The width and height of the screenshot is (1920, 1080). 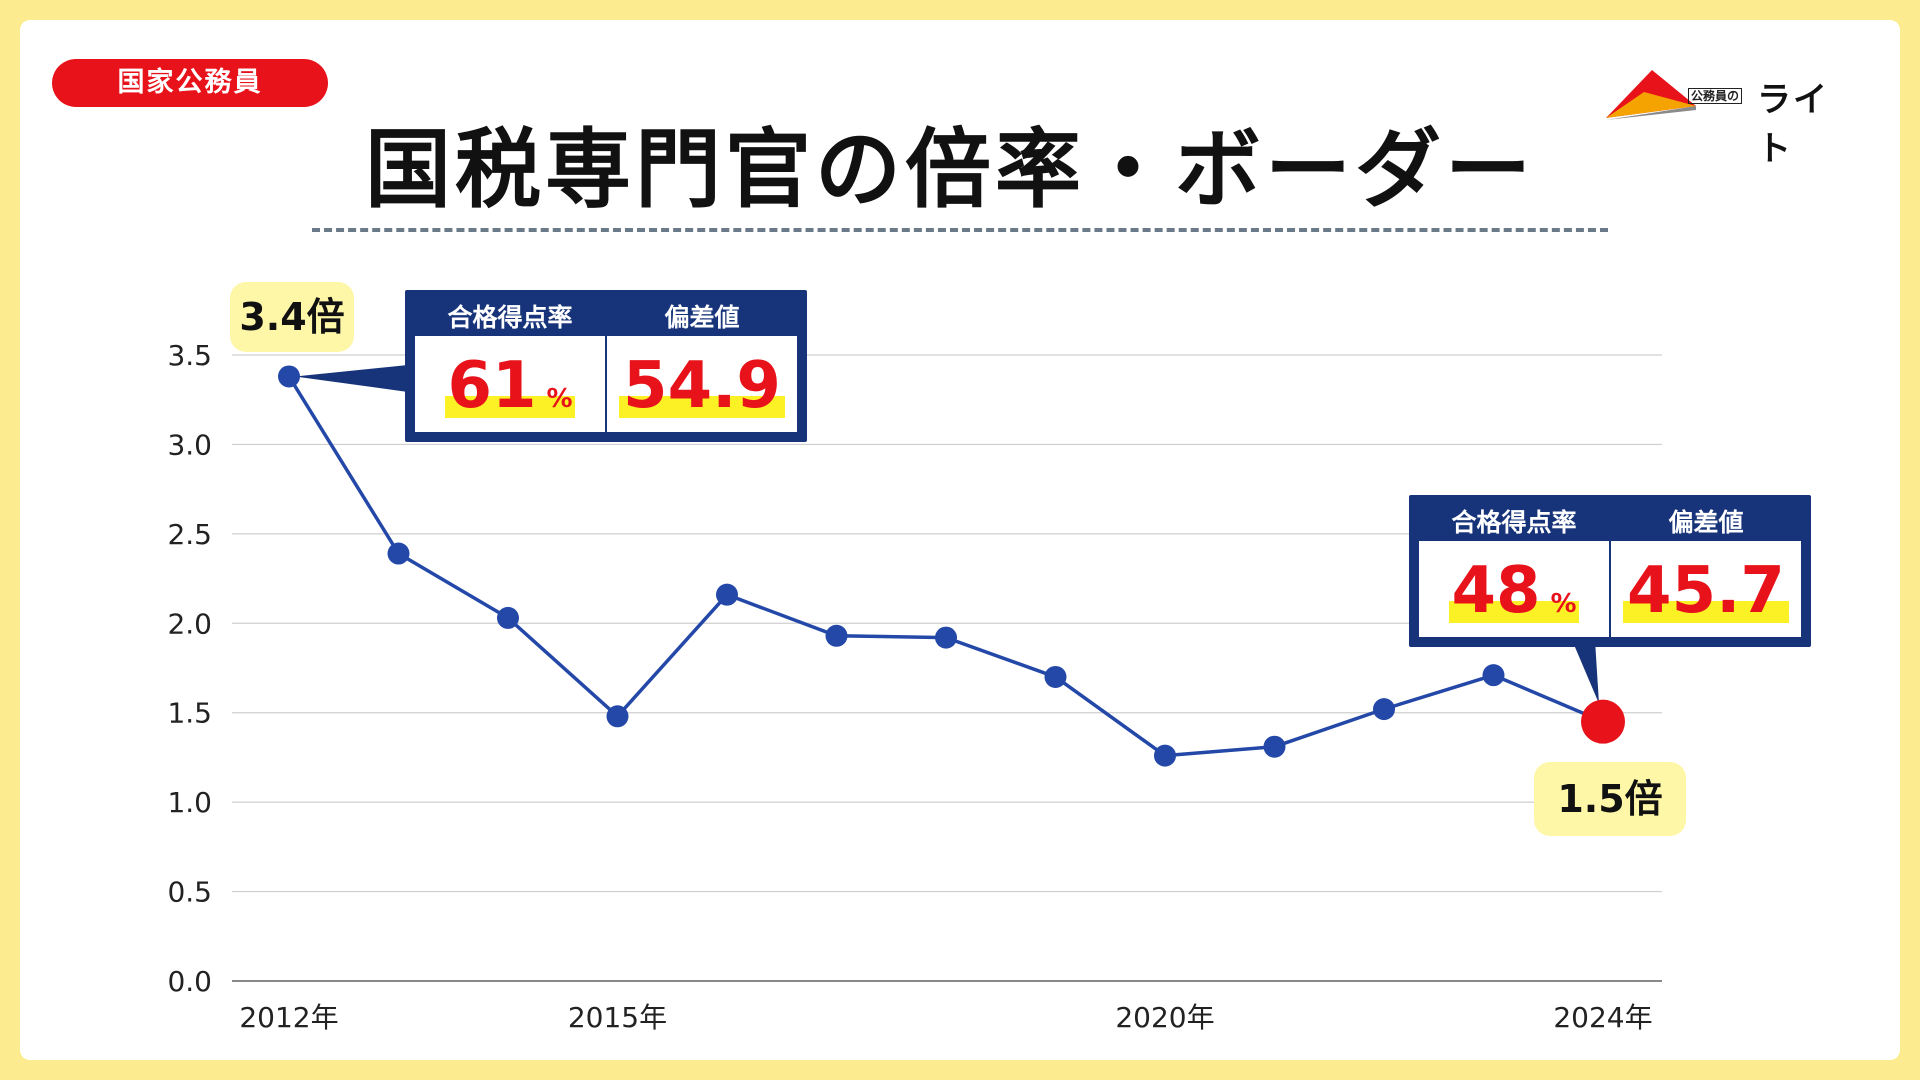 What do you see at coordinates (189, 355) in the screenshot?
I see `y-tick-label: 3.5` at bounding box center [189, 355].